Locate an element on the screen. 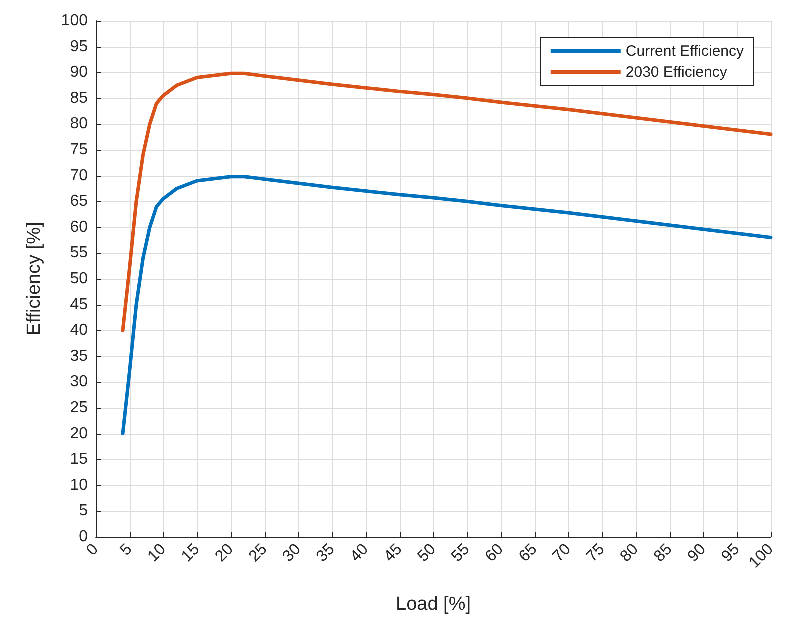 This screenshot has height=632, width=792. x-tick-label: 60 is located at coordinates (495, 553).